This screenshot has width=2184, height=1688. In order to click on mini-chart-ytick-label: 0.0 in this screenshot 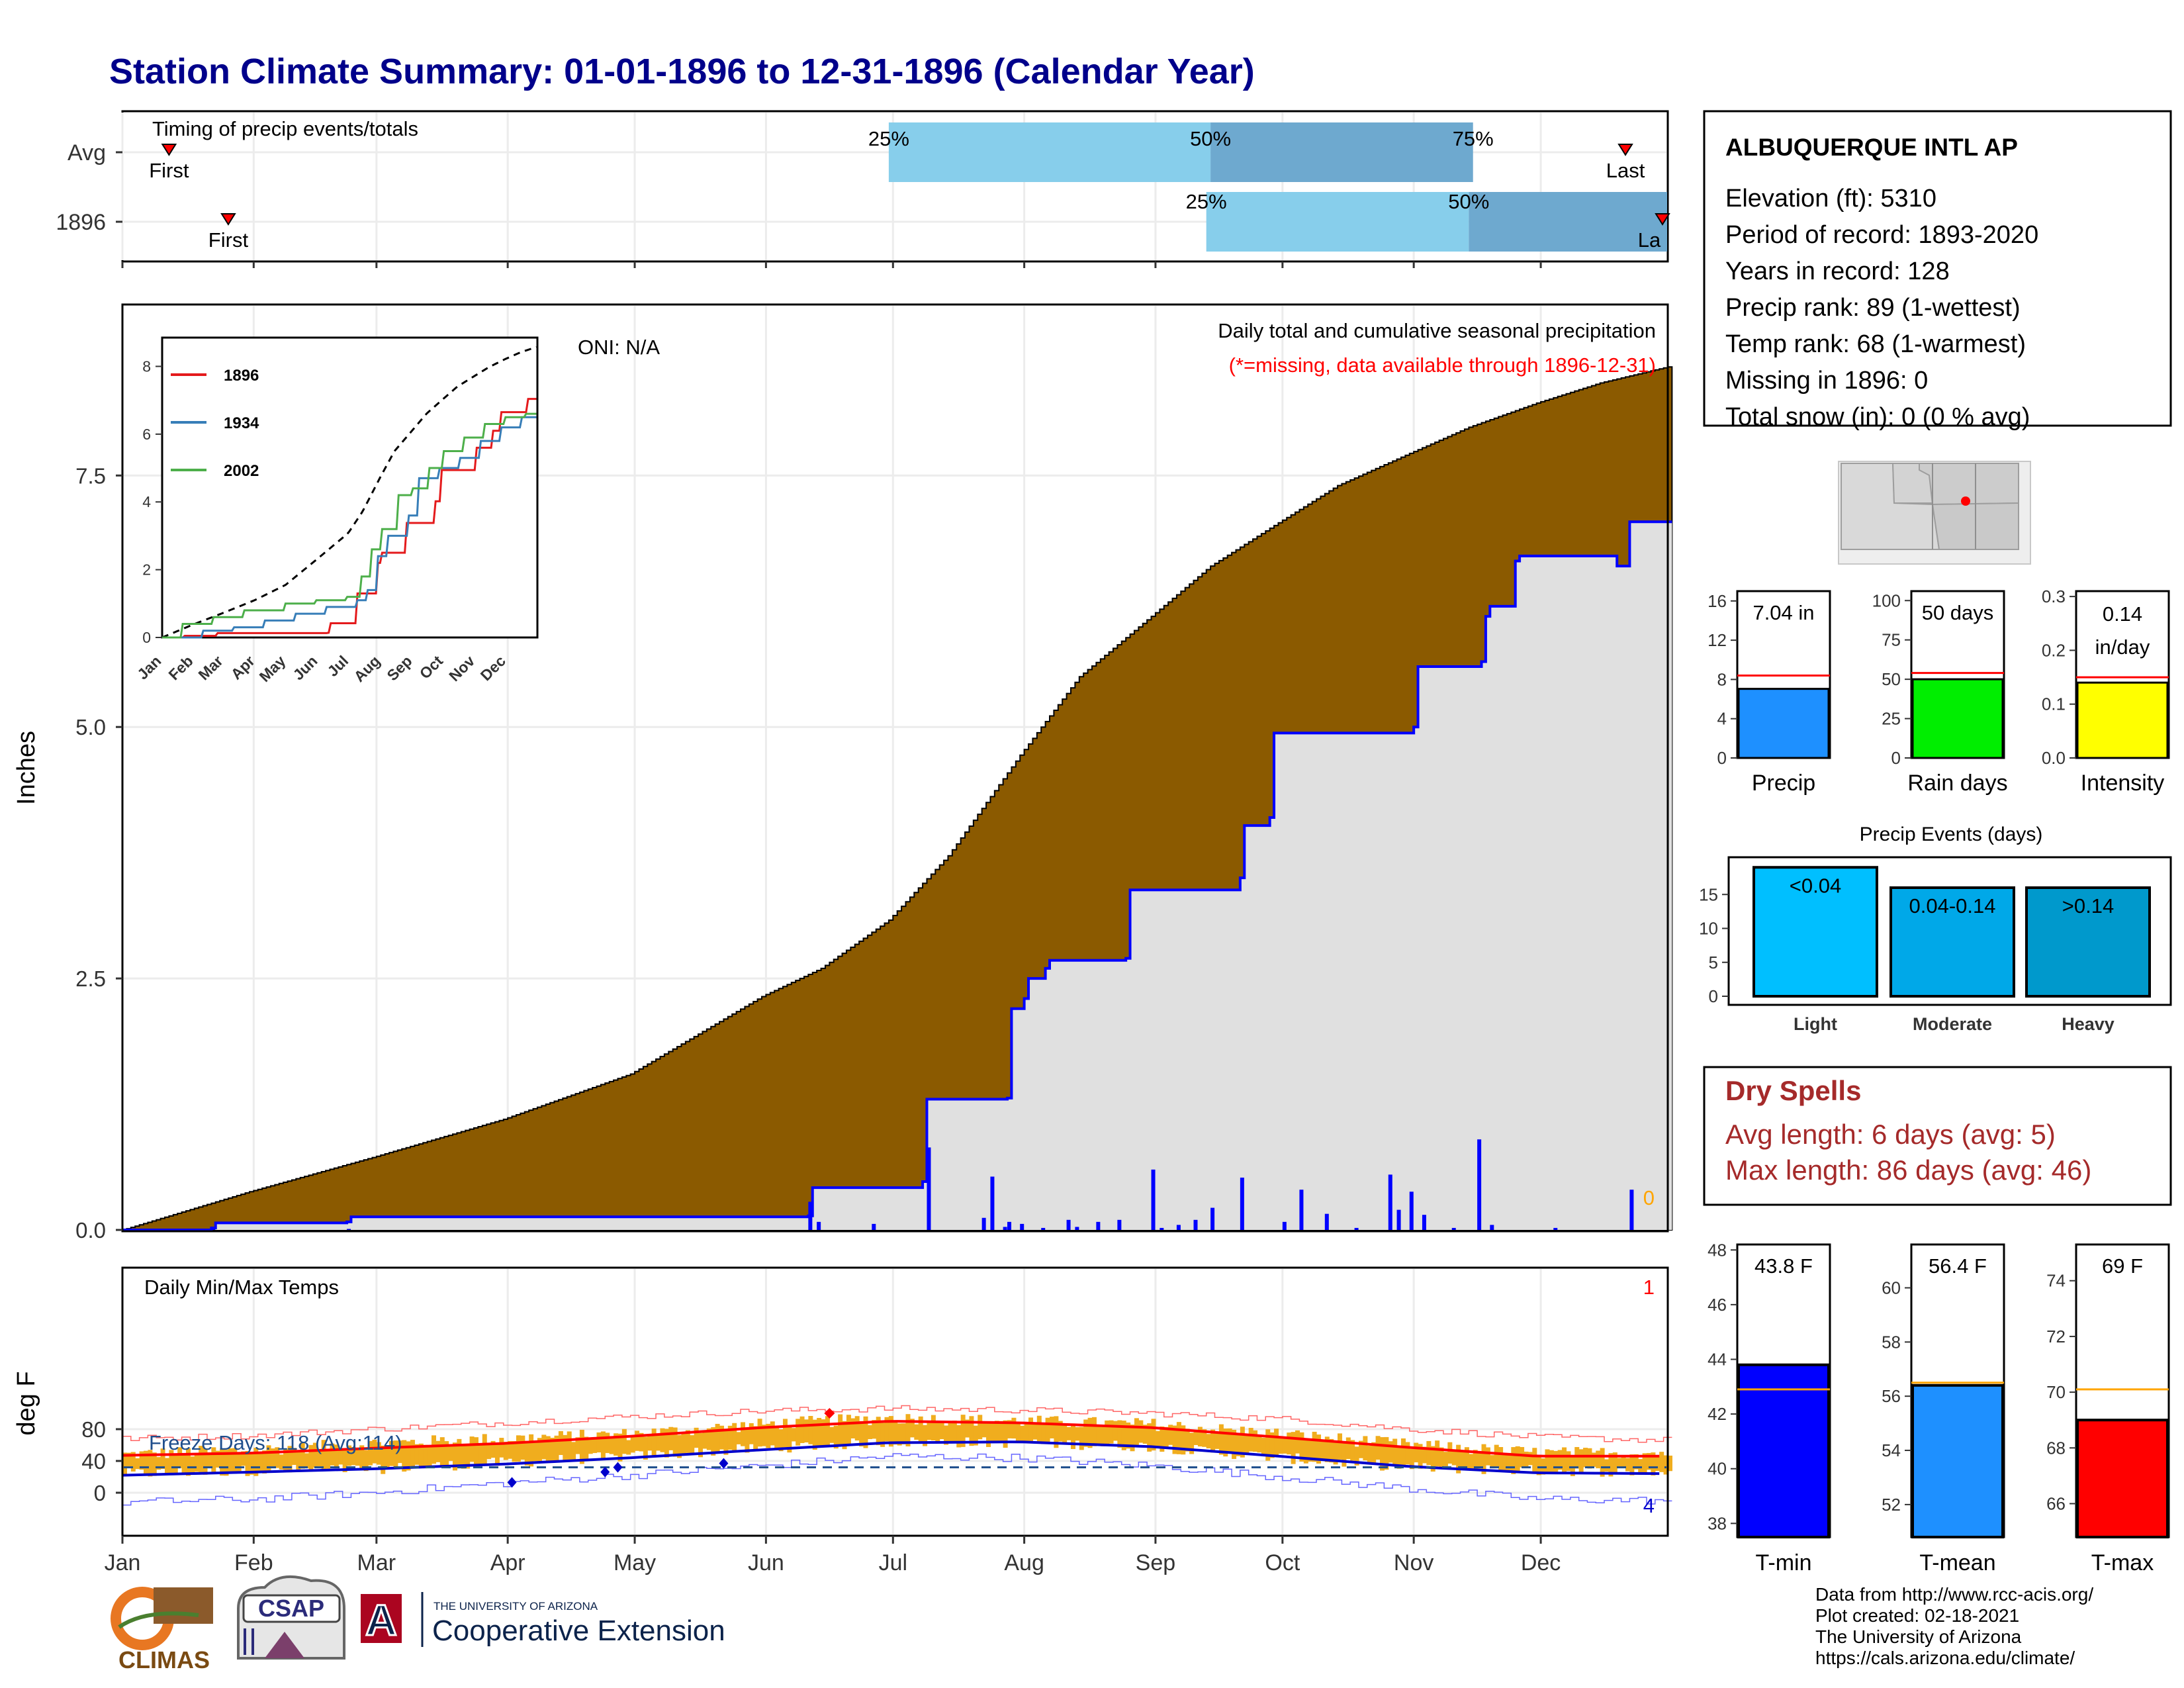, I will do `click(2054, 758)`.